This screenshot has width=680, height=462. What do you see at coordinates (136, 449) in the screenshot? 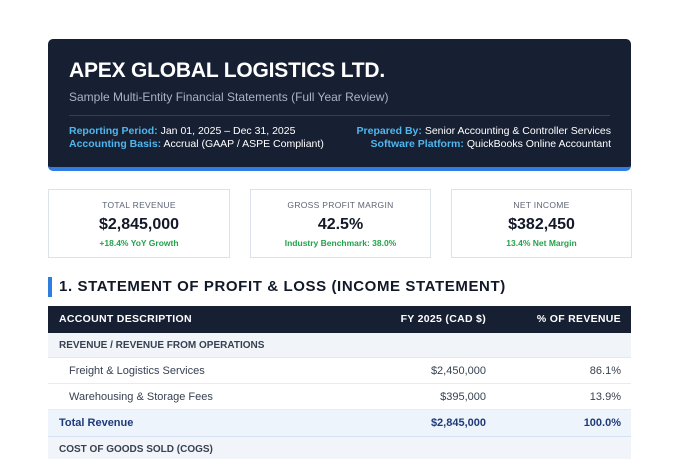
I see `group-heading: COST OF GOODS SOLD (COGS)` at bounding box center [136, 449].